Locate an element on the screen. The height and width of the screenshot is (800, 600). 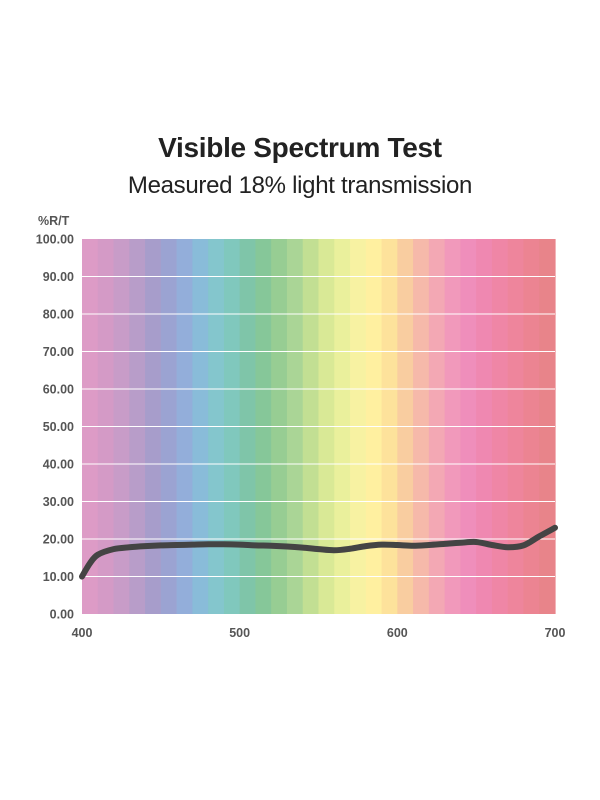
y-tick-label: 20.00 is located at coordinates (58, 540).